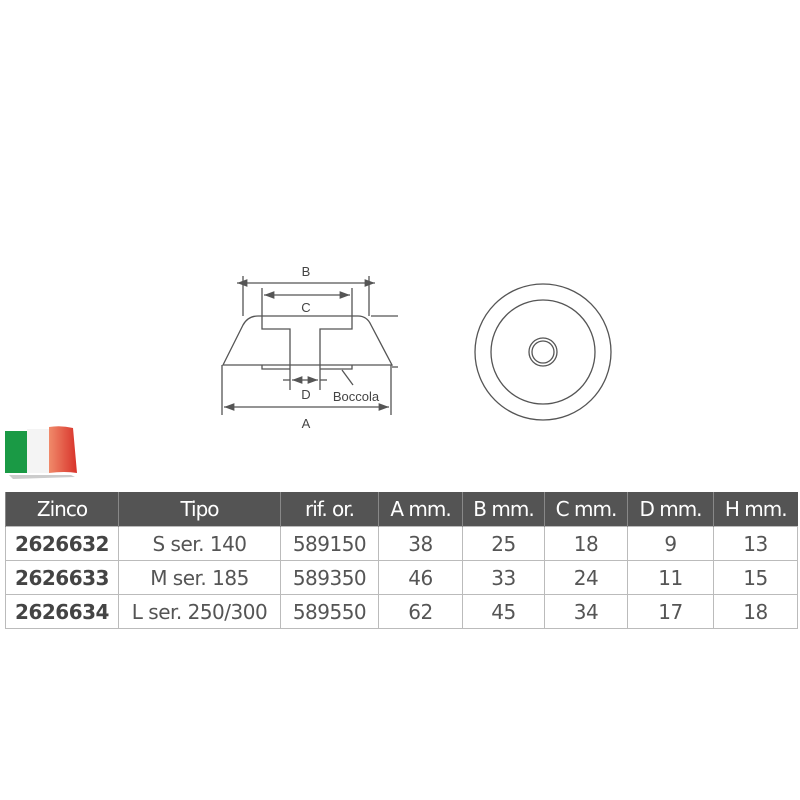  What do you see at coordinates (305, 307) in the screenshot?
I see `label-c: C` at bounding box center [305, 307].